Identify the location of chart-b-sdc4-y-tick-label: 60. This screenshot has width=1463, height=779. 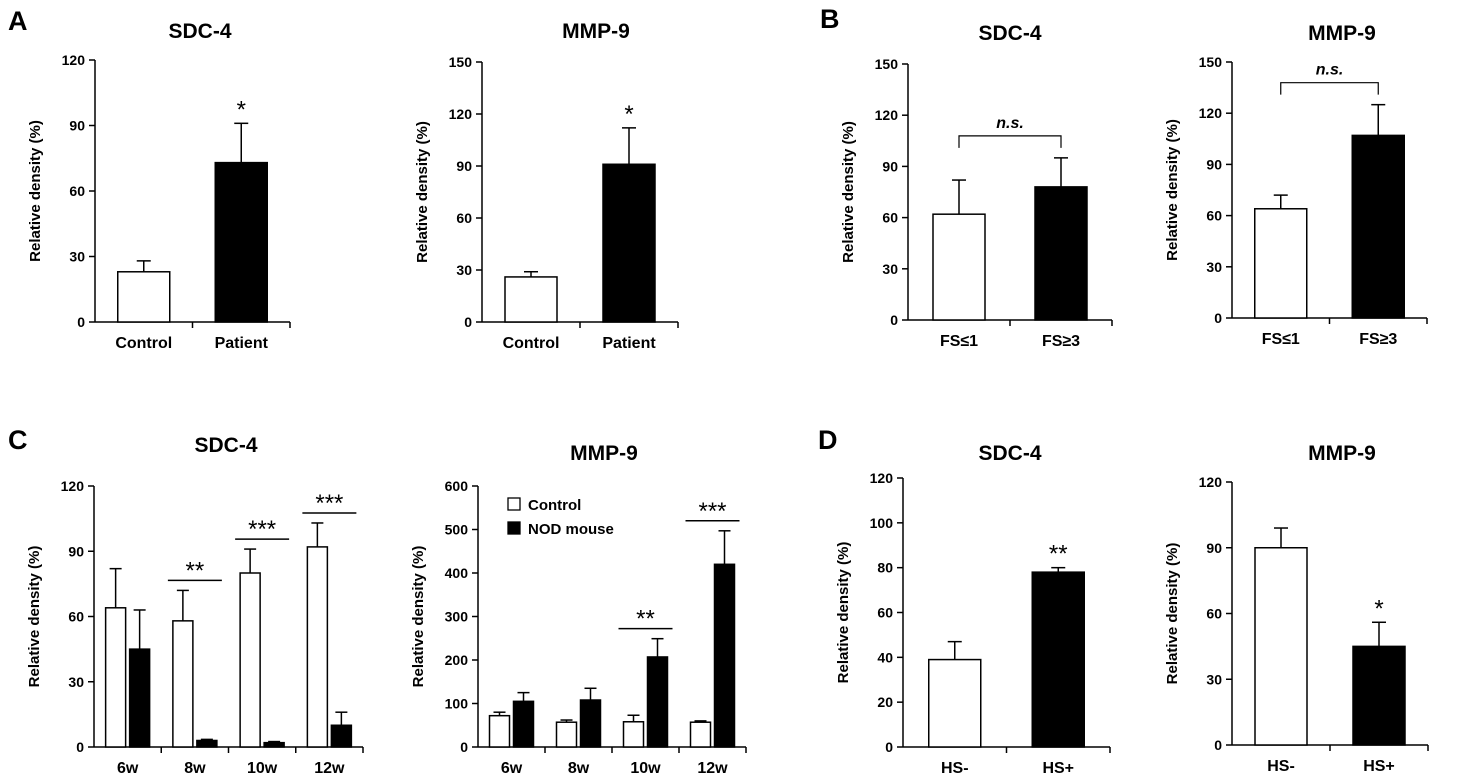
(890, 218).